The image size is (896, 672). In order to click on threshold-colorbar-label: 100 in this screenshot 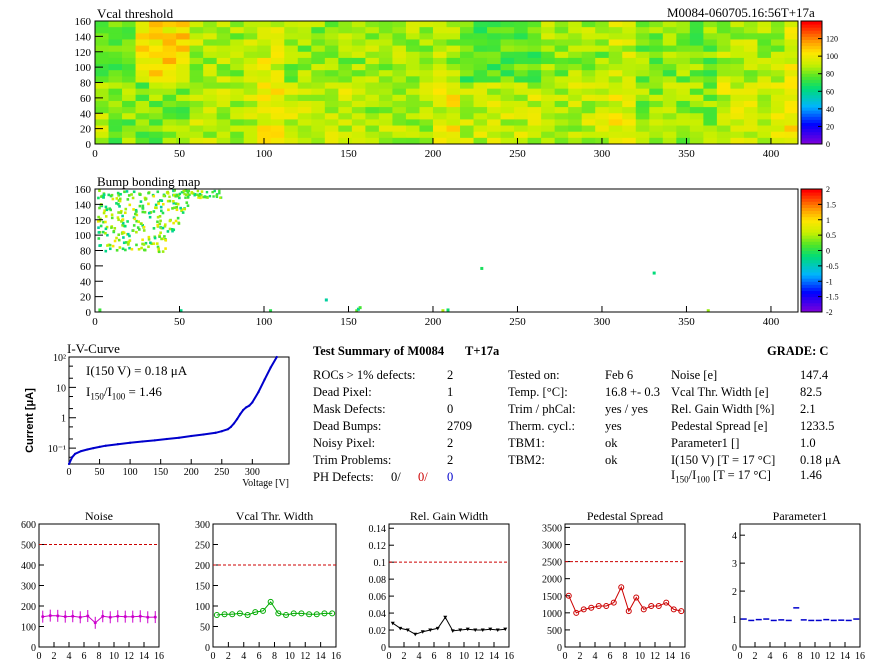, I will do `click(832, 56)`.